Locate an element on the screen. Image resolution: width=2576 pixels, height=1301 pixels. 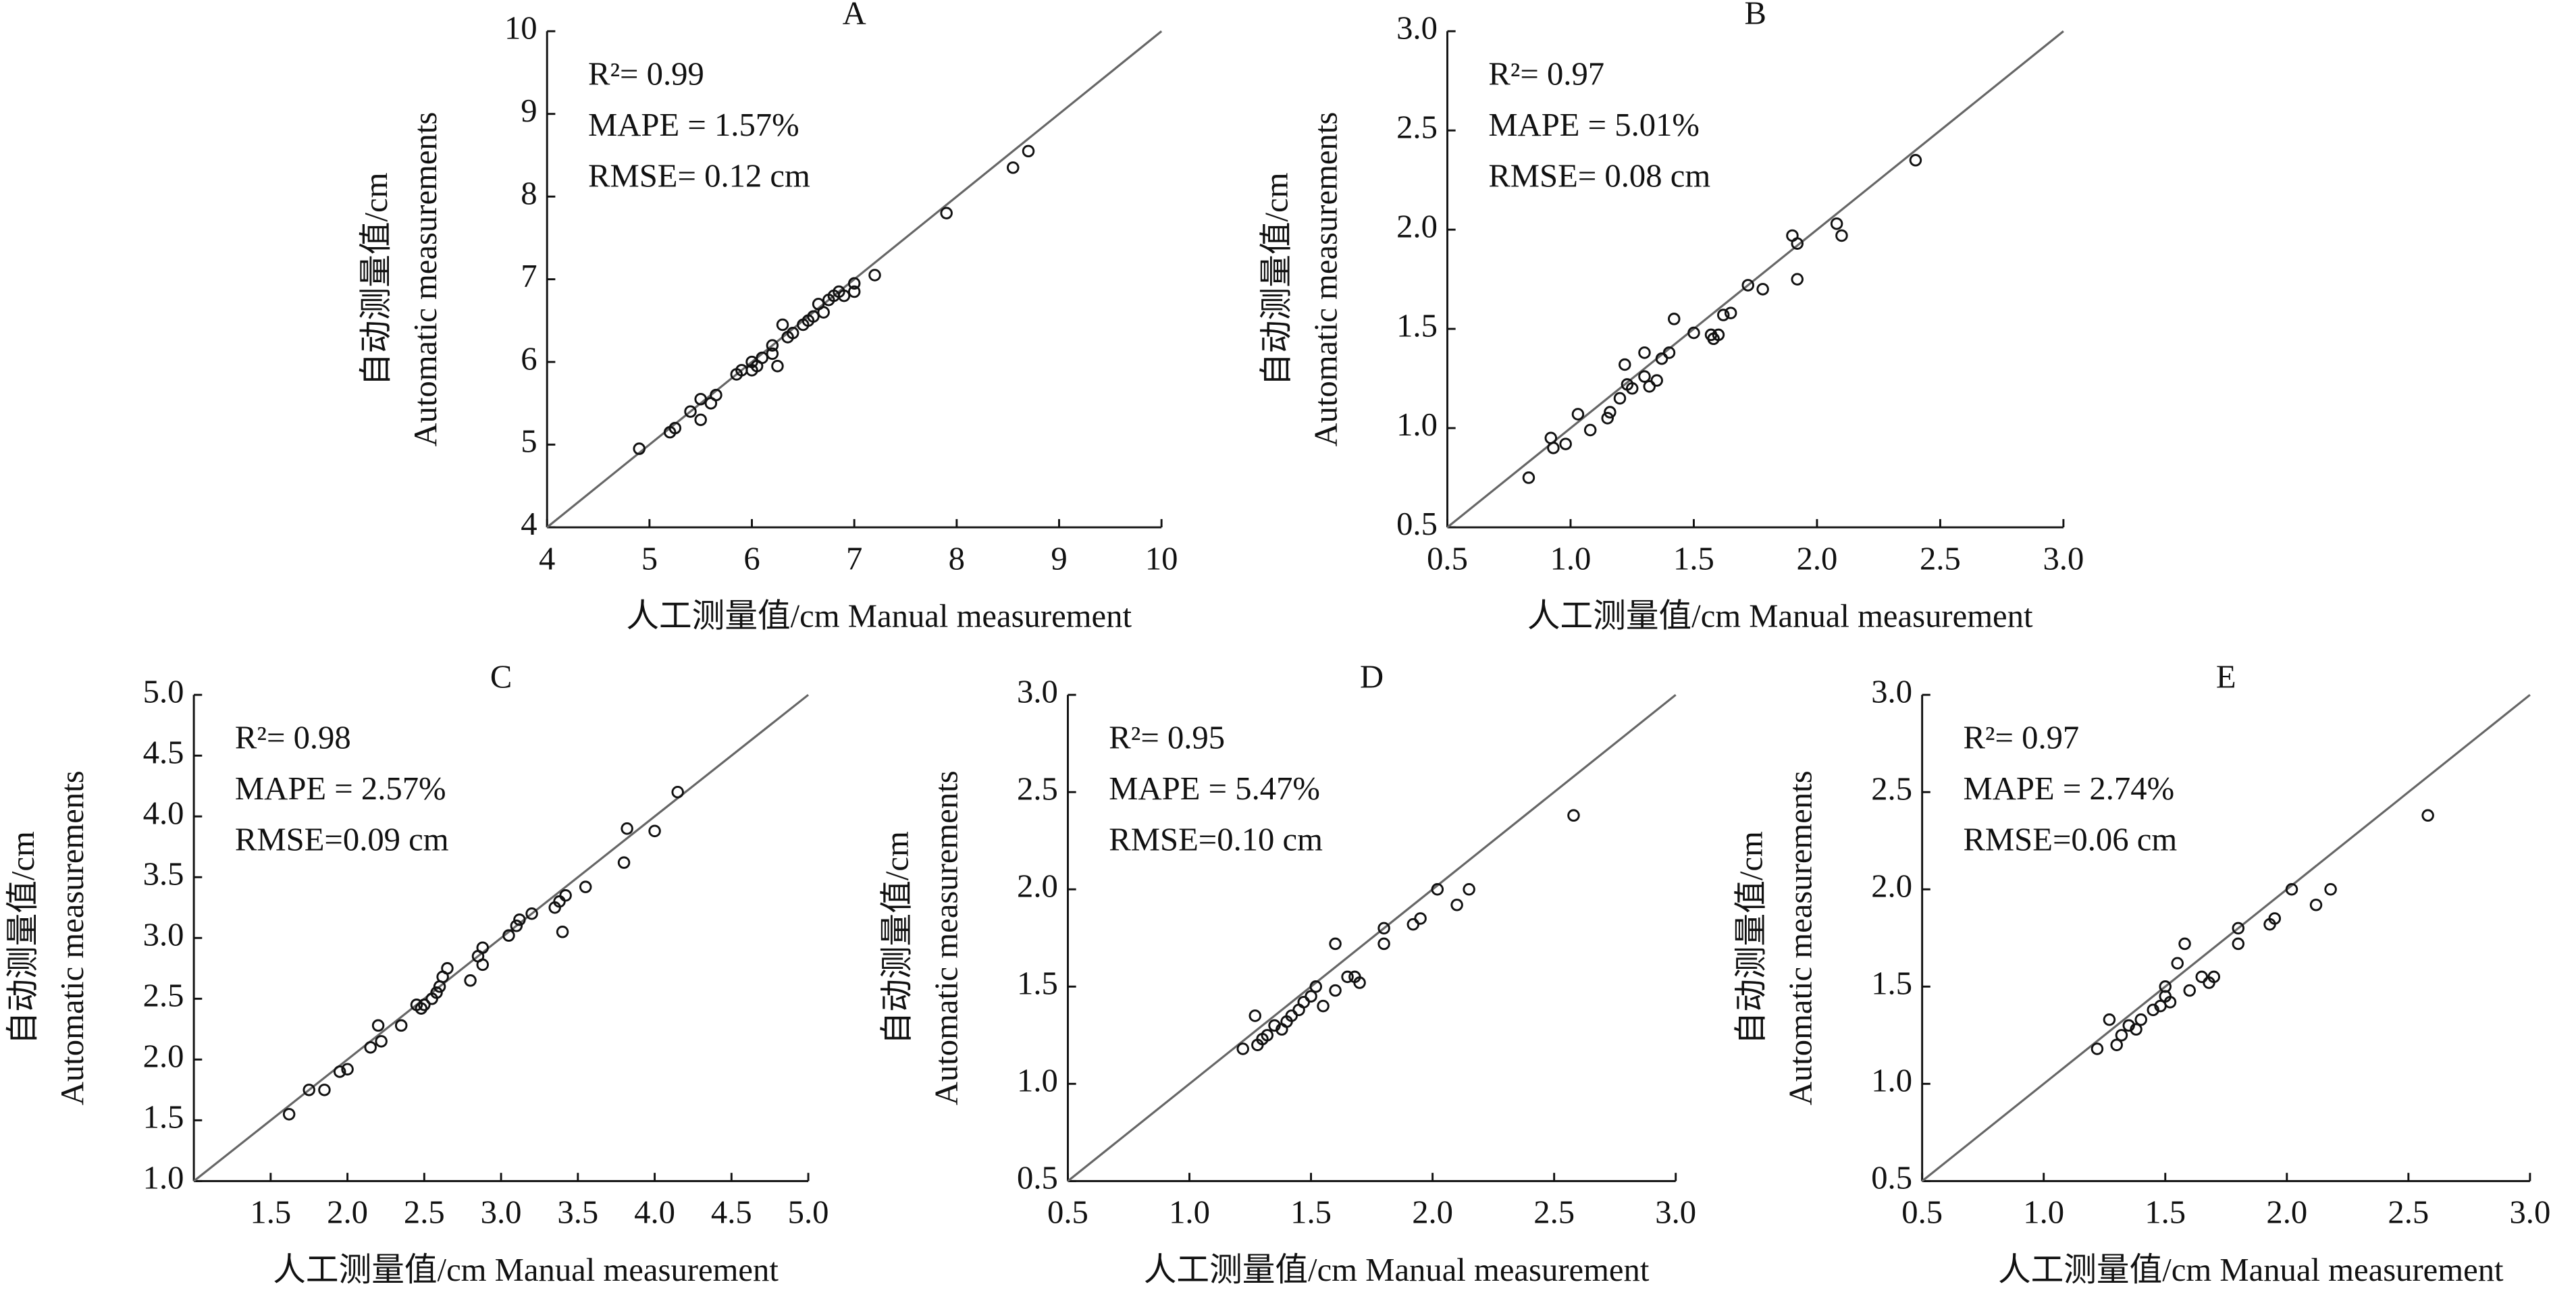
panel-title: A is located at coordinates (855, 16).